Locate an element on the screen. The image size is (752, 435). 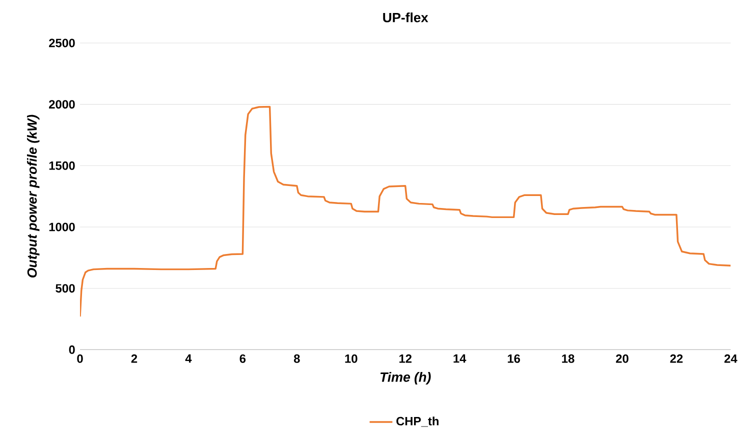
chart-title: UP-flex is located at coordinates (405, 17).